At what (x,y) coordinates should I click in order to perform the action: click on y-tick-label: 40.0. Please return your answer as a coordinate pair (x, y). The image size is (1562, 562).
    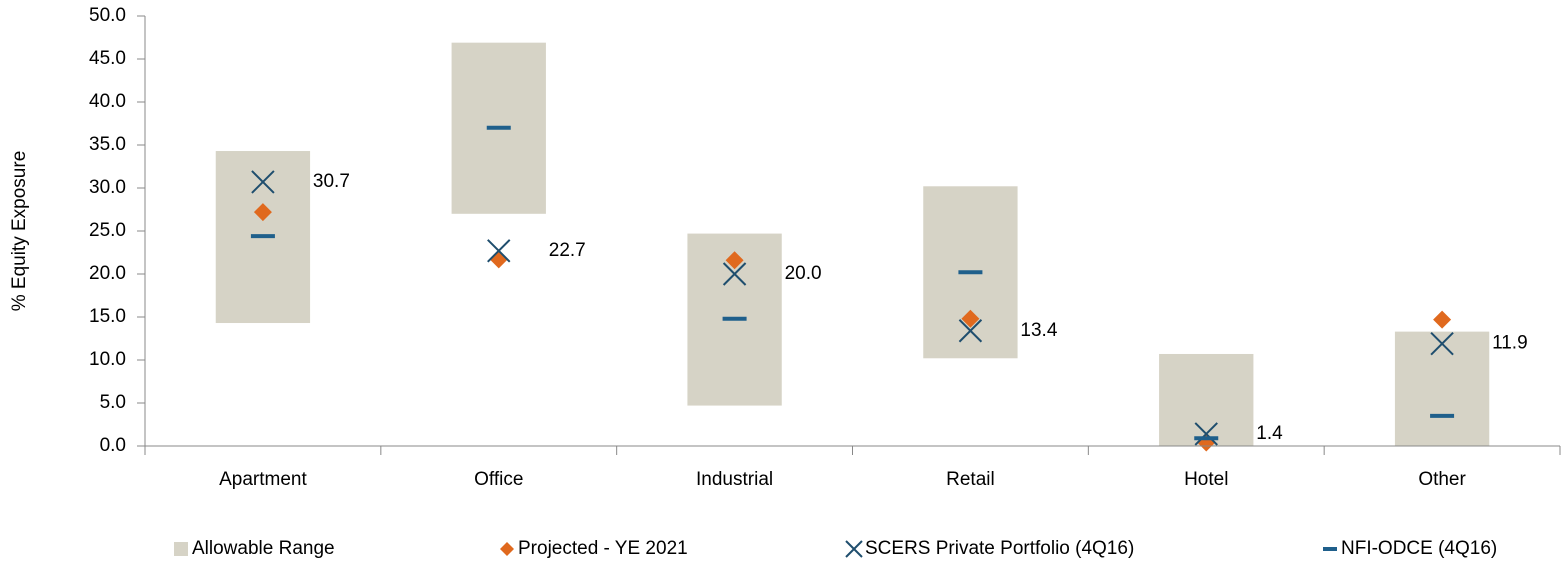
    Looking at the image, I should click on (107, 101).